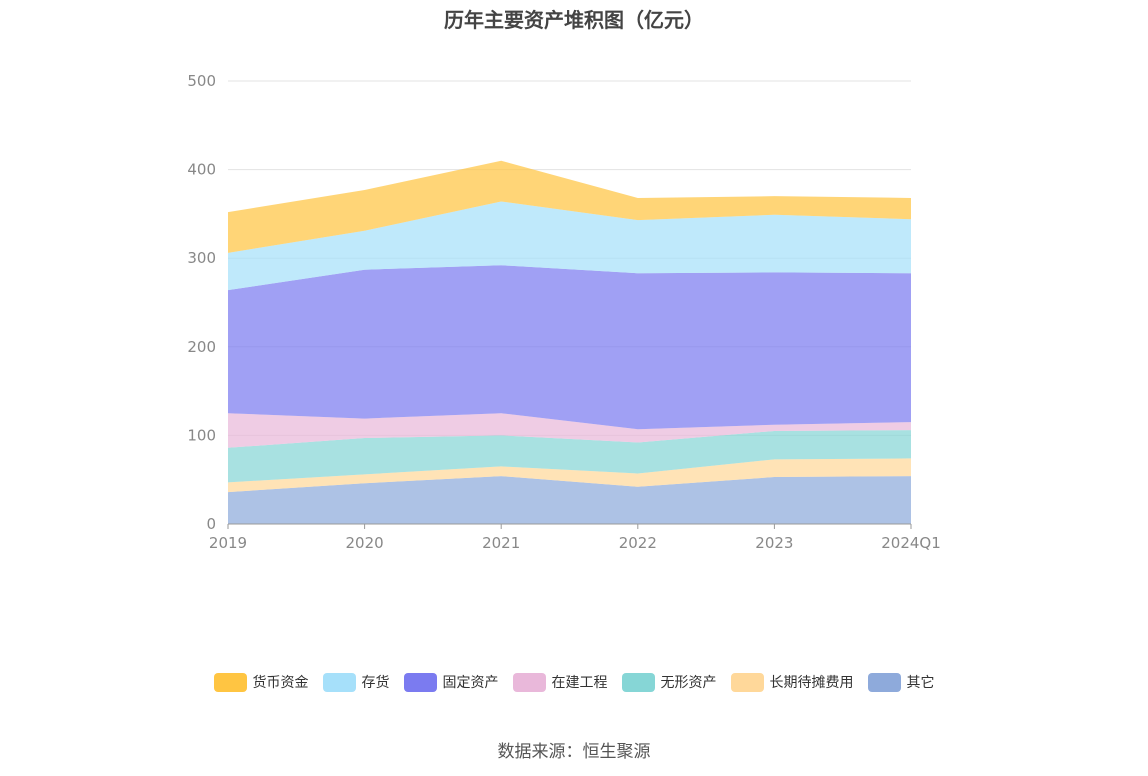 The image size is (1148, 776). I want to click on x-tick-label: 2020, so click(365, 543).